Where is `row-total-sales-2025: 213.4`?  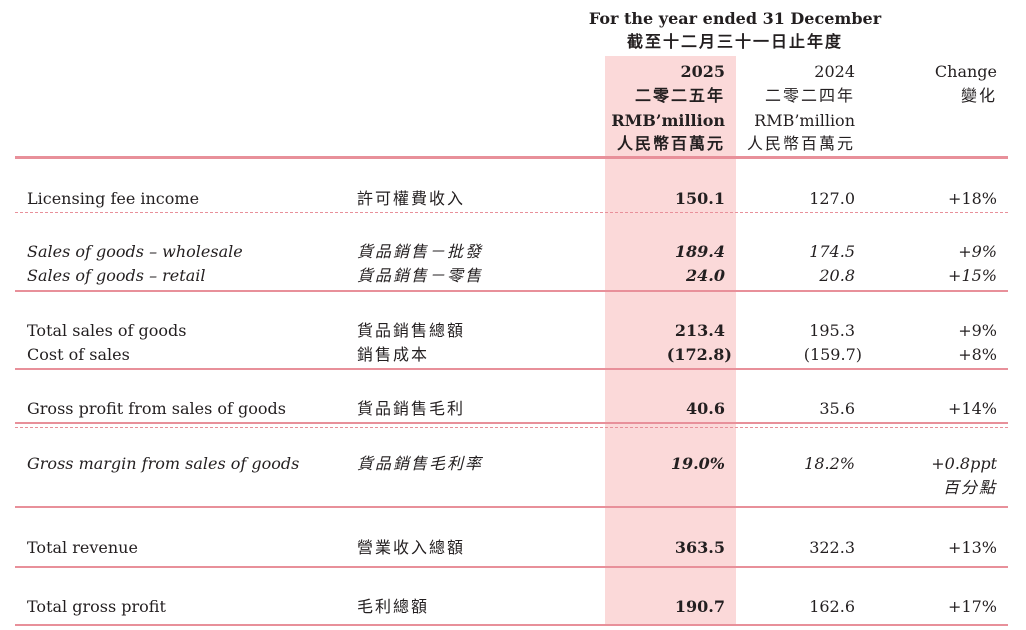
row-total-sales-2025: 213.4 is located at coordinates (699, 330).